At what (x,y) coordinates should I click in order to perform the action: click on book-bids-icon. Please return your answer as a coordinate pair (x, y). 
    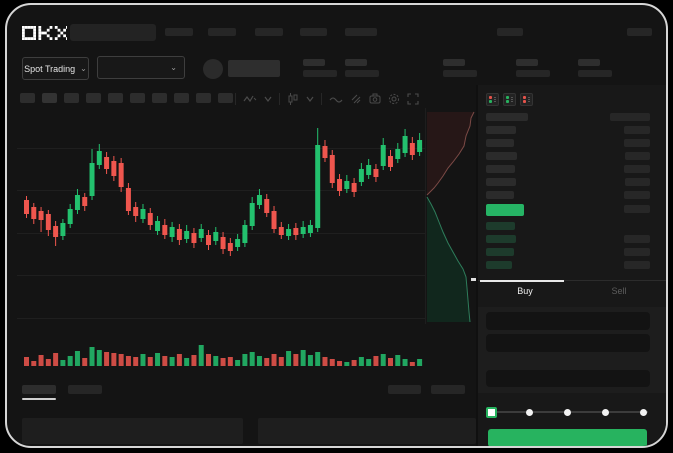
    Looking at the image, I should click on (509, 99).